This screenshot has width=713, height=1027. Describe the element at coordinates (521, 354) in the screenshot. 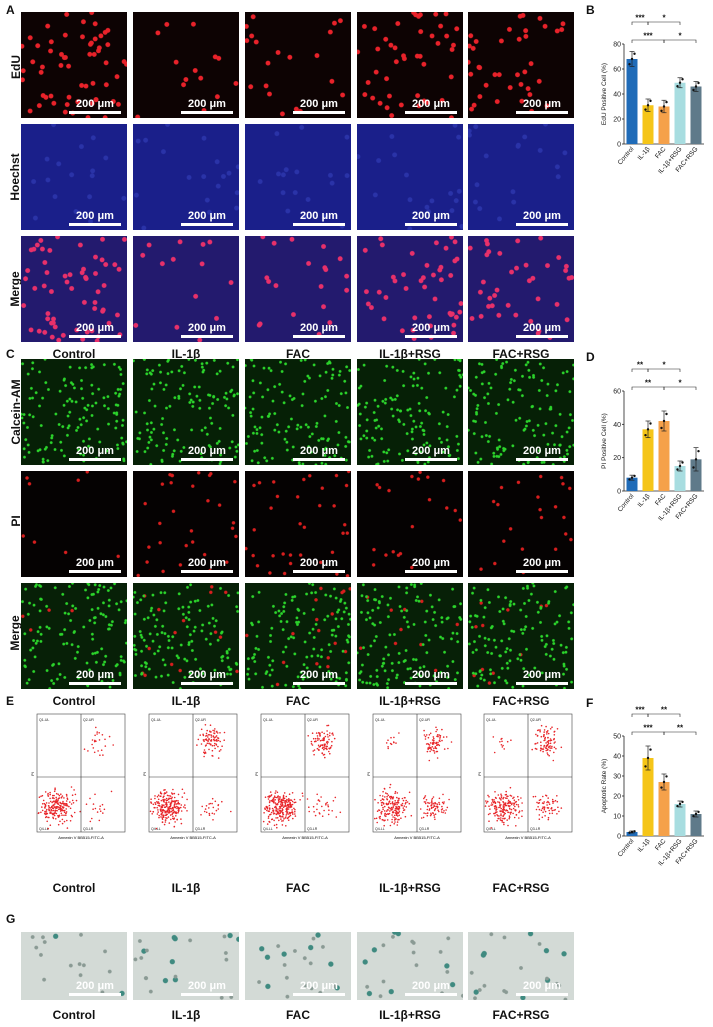

I see `col-label-fac-rsg-a: FAC+RSG` at that location.